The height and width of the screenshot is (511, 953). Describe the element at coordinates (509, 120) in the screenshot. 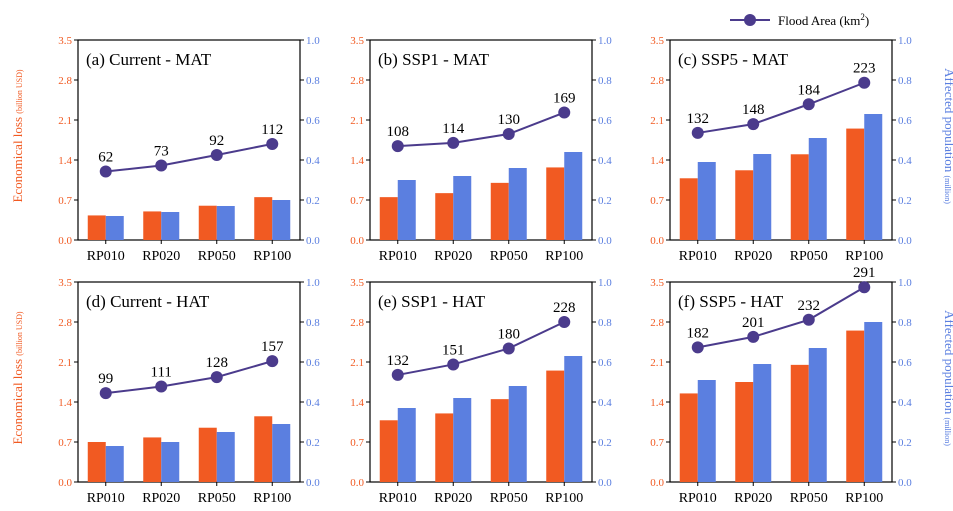

I see `flood-area-data-label: 130` at that location.